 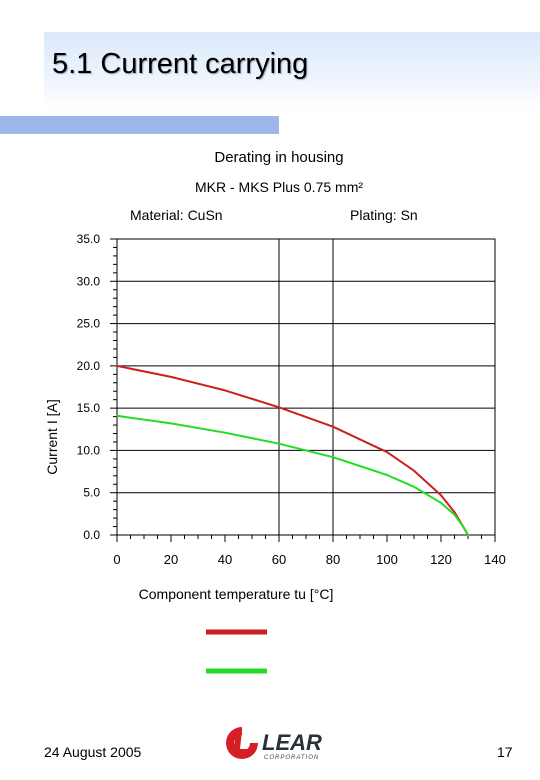 I want to click on x-tick-label: 80, so click(x=333, y=559).